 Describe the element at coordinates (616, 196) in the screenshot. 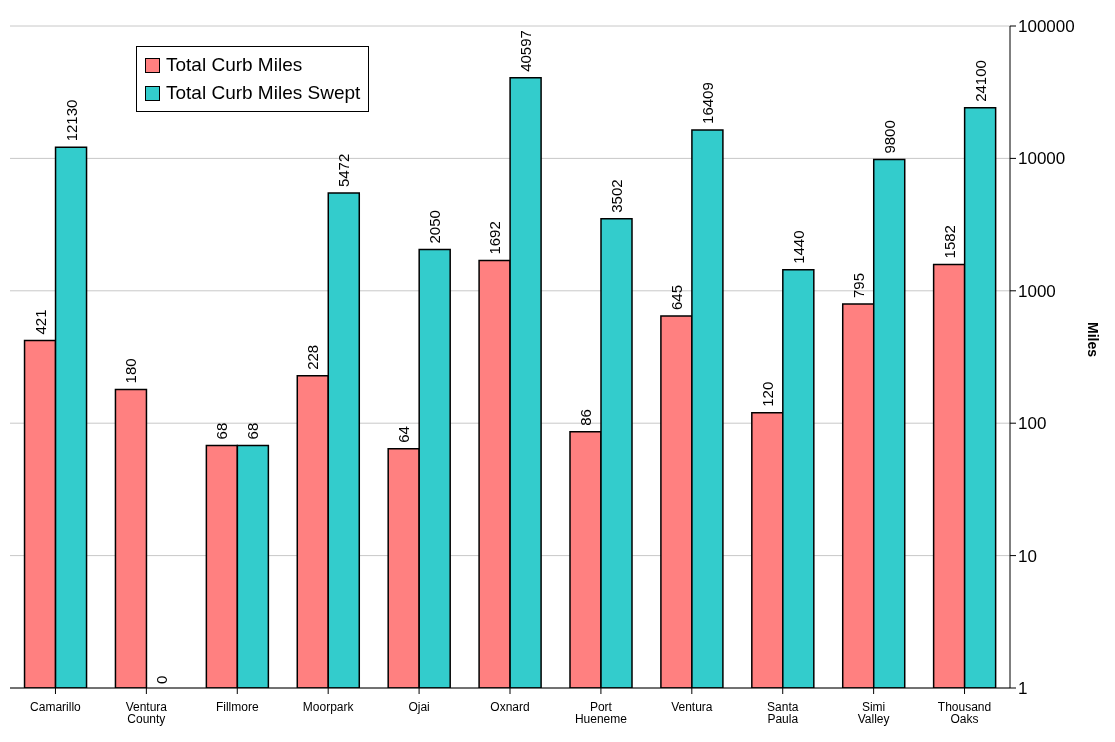

I see `data-label: 3502` at that location.